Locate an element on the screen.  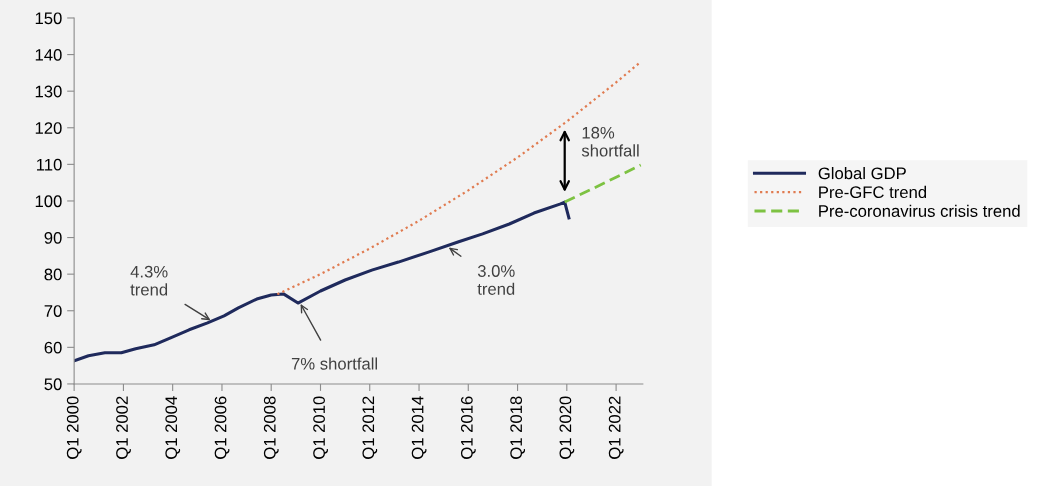
annotation: 7% shortfall is located at coordinates (334, 363).